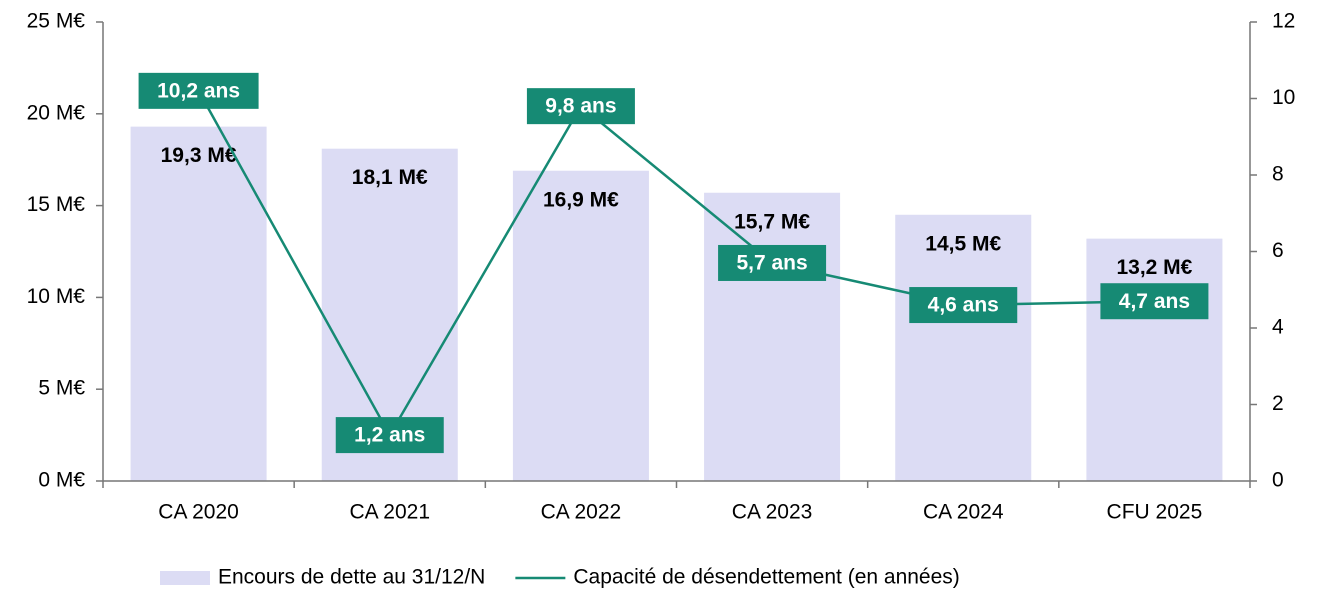 Image resolution: width=1323 pixels, height=594 pixels. I want to click on y2-tick-label: 2, so click(1278, 403).